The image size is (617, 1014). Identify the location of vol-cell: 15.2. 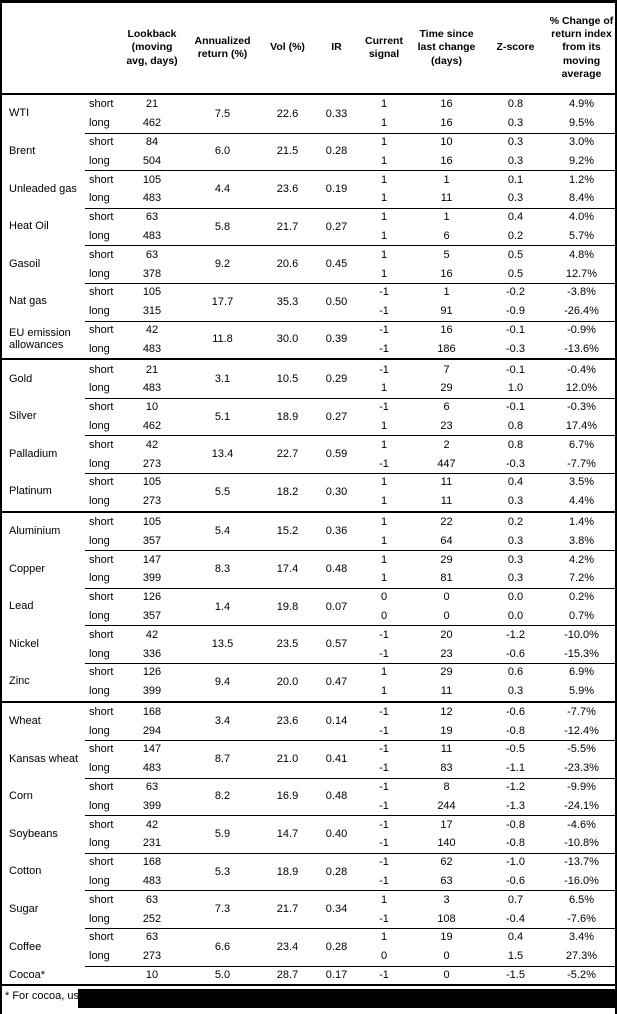
(287, 531).